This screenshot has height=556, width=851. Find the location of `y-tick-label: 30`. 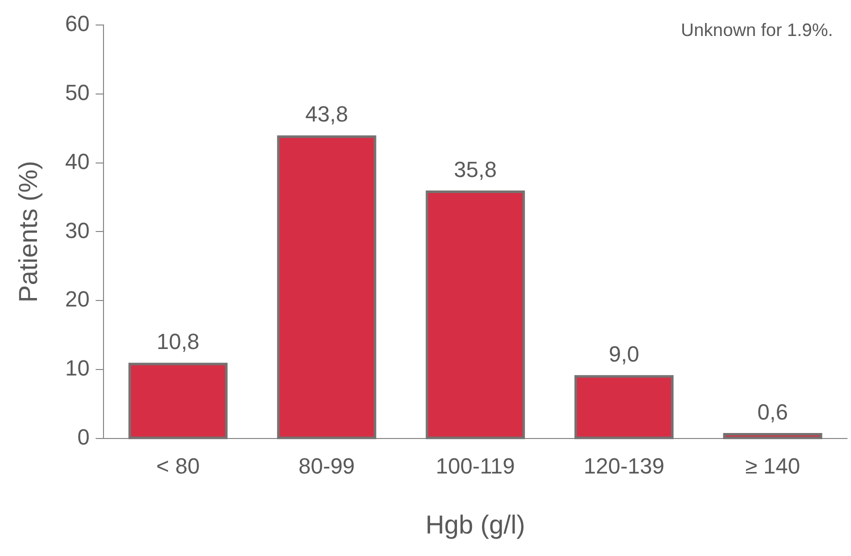

y-tick-label: 30 is located at coordinates (77, 230).